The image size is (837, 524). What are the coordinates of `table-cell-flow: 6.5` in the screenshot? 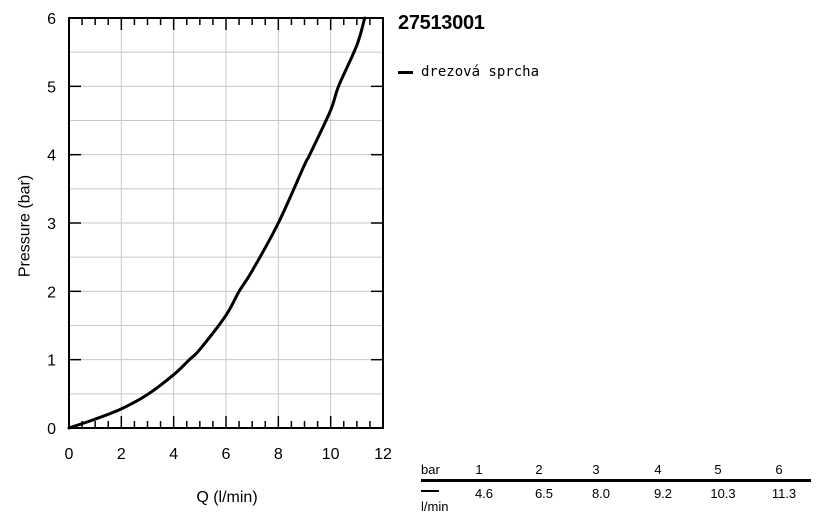 It's located at (544, 493).